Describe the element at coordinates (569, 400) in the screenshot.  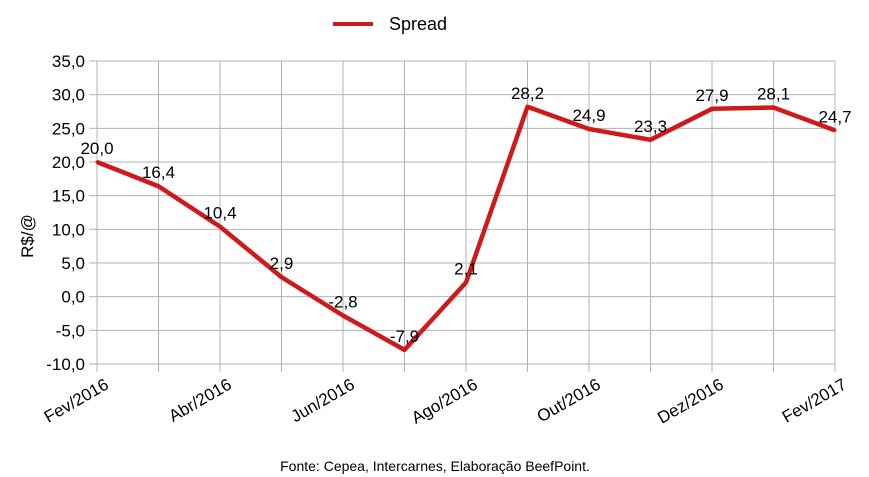
I see `x-tick-label: Out/2016` at that location.